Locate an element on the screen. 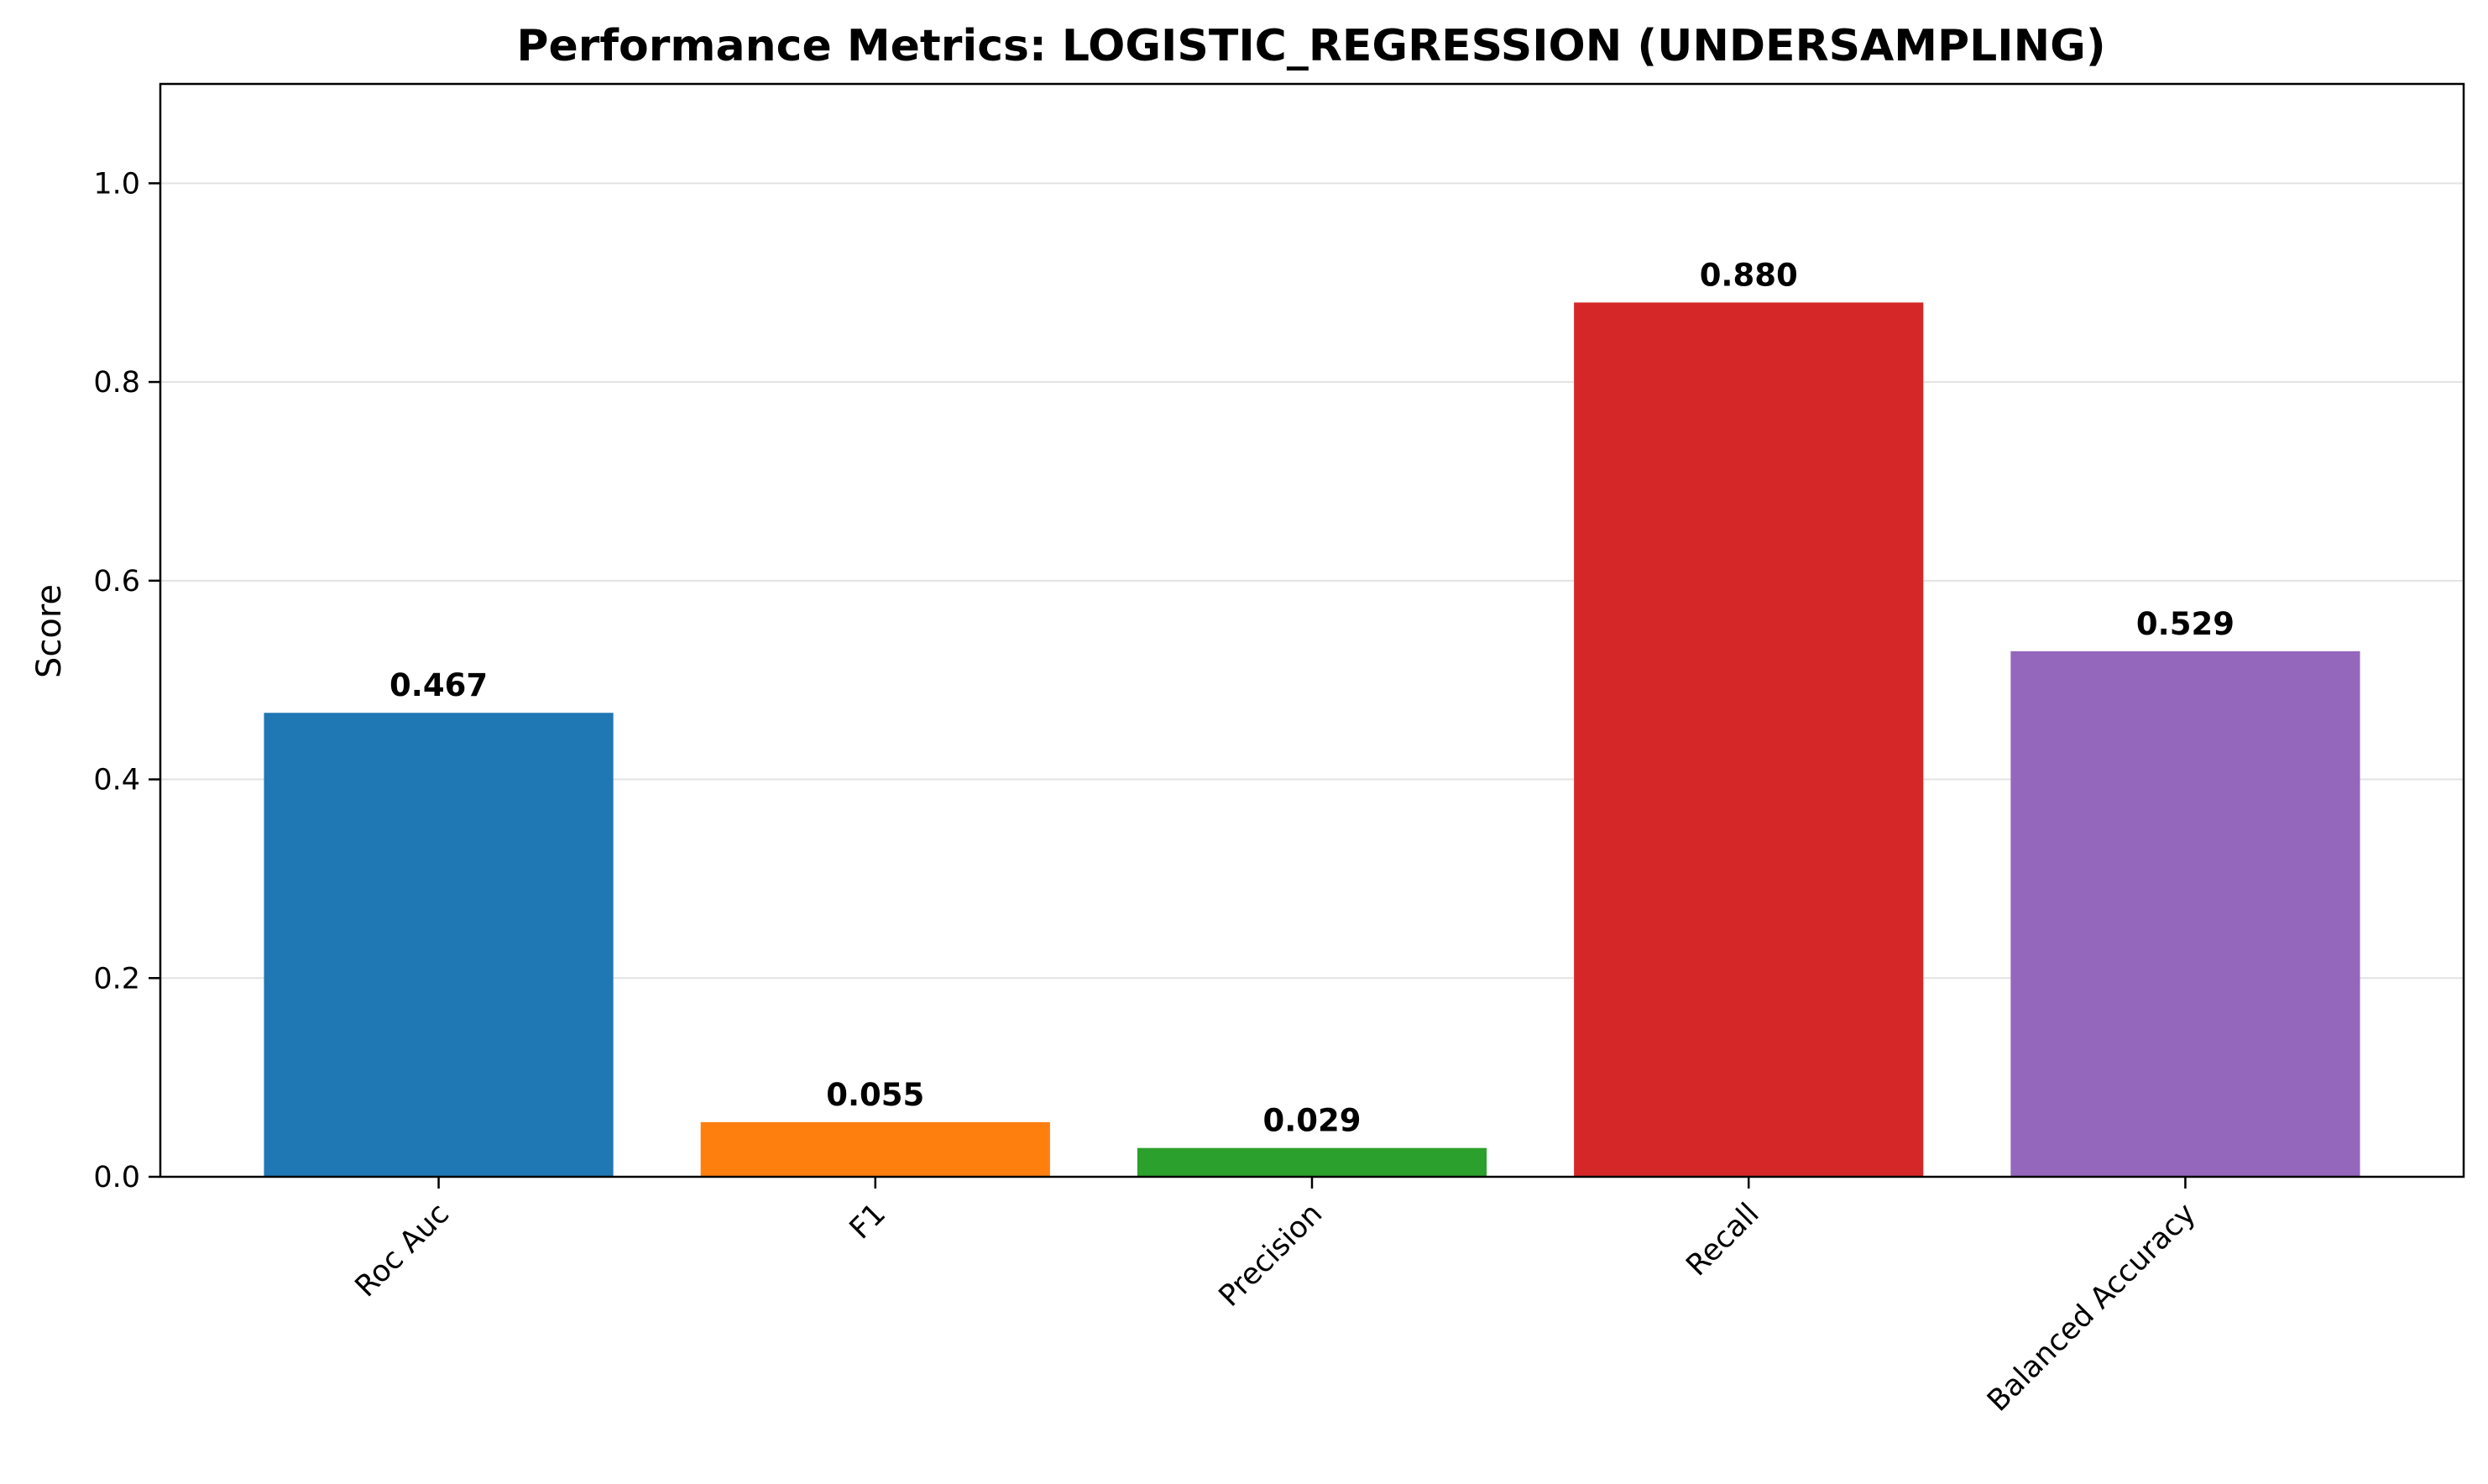  y-axis-label: Score is located at coordinates (49, 631).